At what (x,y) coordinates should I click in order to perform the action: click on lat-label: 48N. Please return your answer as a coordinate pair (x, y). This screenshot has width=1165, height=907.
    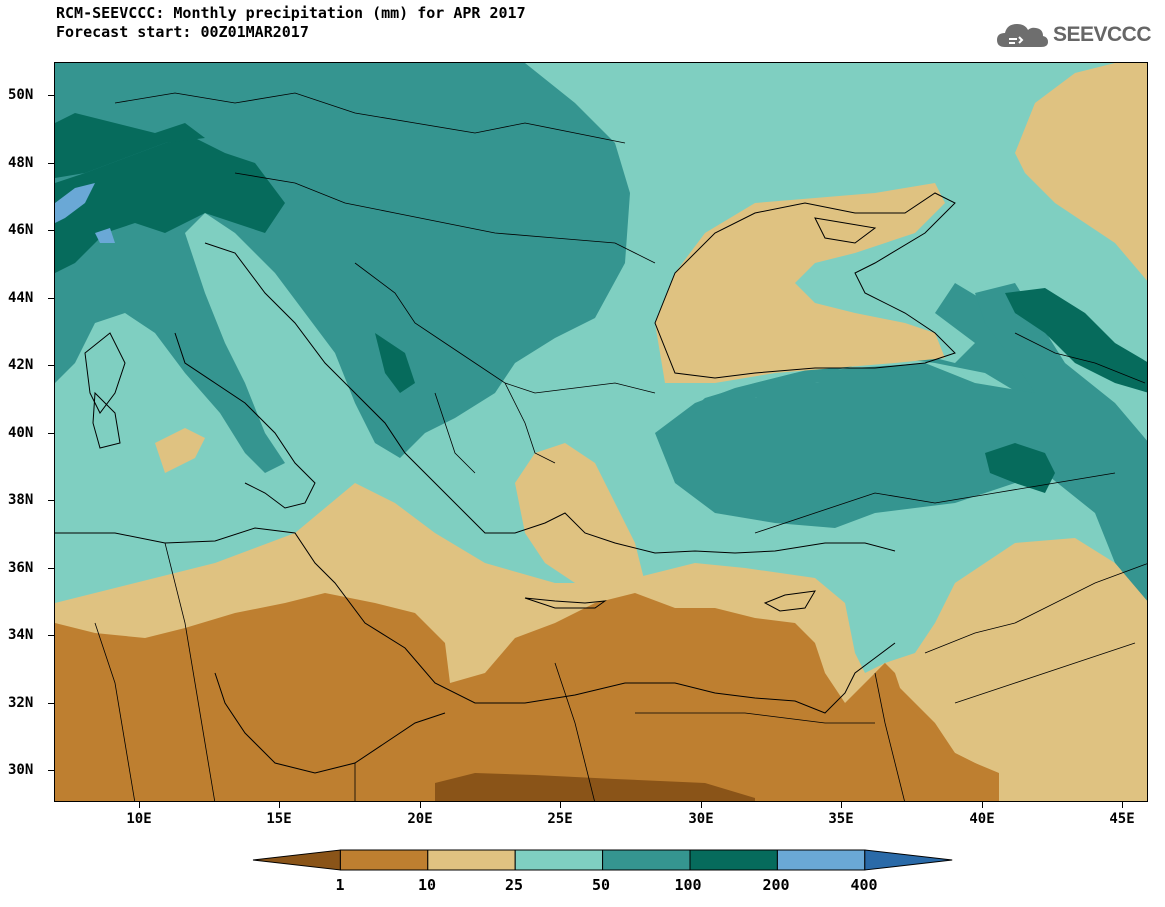
    Looking at the image, I should click on (21, 163).